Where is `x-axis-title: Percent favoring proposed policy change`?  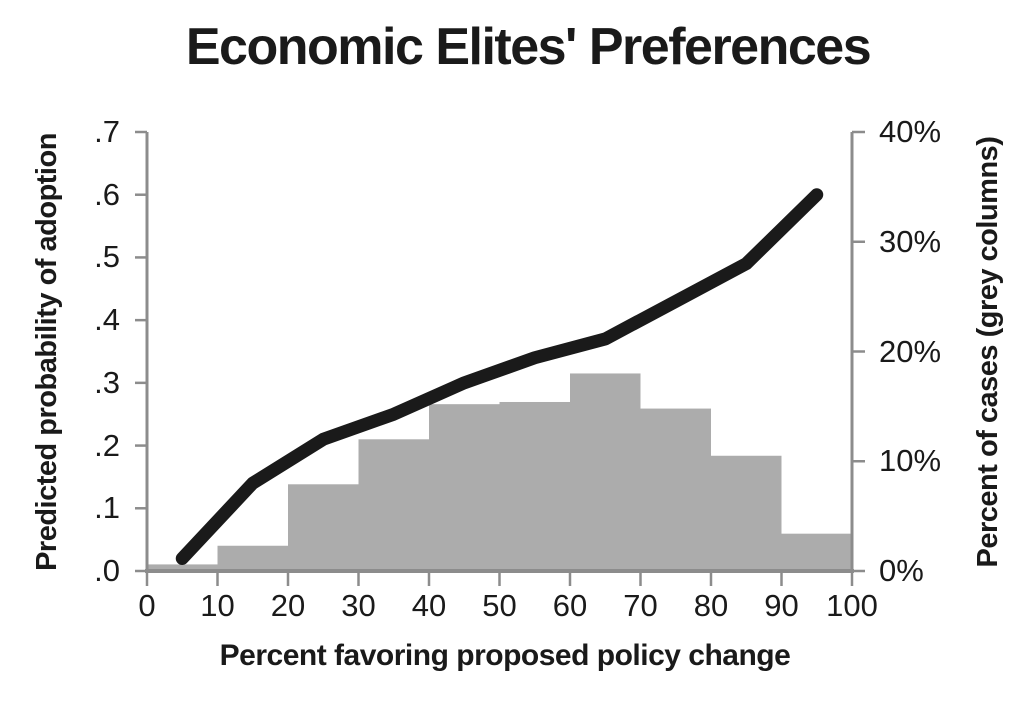 x-axis-title: Percent favoring proposed policy change is located at coordinates (505, 655).